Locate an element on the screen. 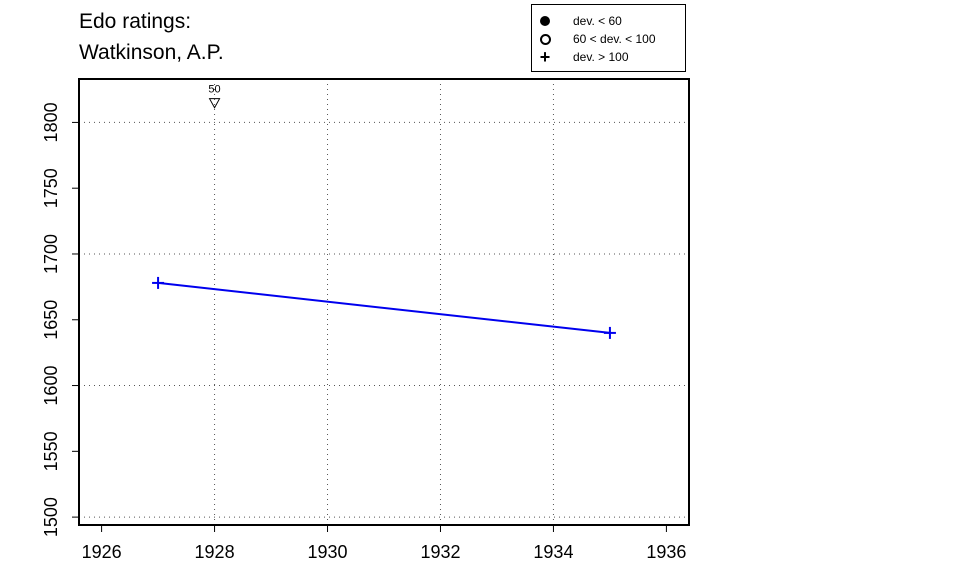  legend-item-low-dev: dev. < 60 is located at coordinates (577, 21).